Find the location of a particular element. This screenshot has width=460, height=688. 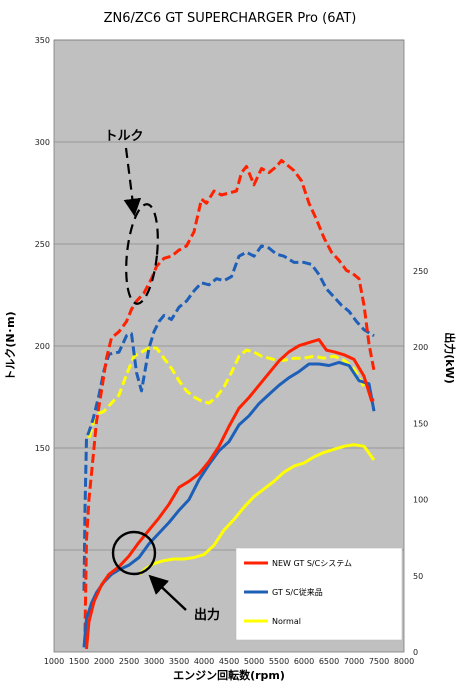

torque-arrow is located at coordinates (132, 182).